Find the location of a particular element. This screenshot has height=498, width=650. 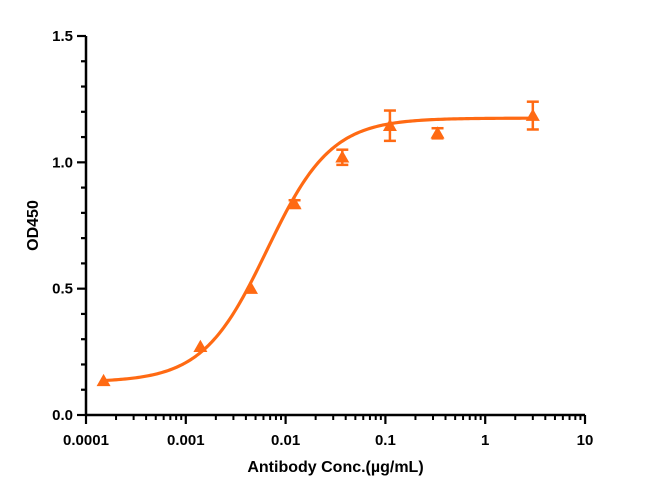

x-tick-label: 0.001 is located at coordinates (186, 440).